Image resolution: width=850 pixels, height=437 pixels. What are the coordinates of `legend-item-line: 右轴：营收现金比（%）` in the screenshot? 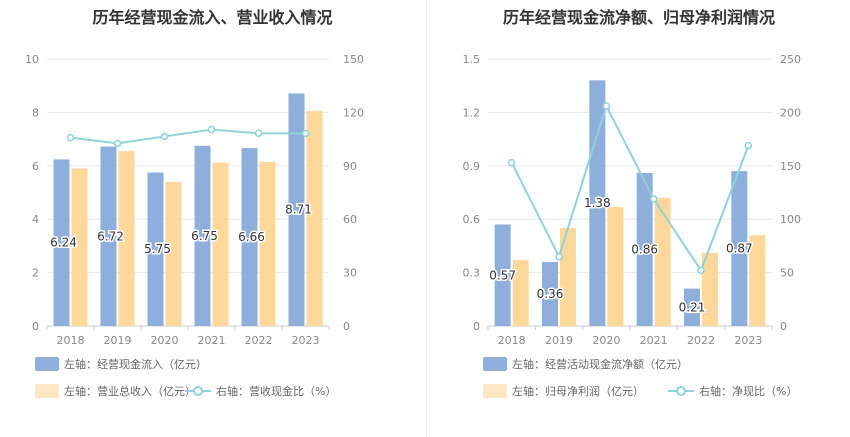 It's located at (260, 391).